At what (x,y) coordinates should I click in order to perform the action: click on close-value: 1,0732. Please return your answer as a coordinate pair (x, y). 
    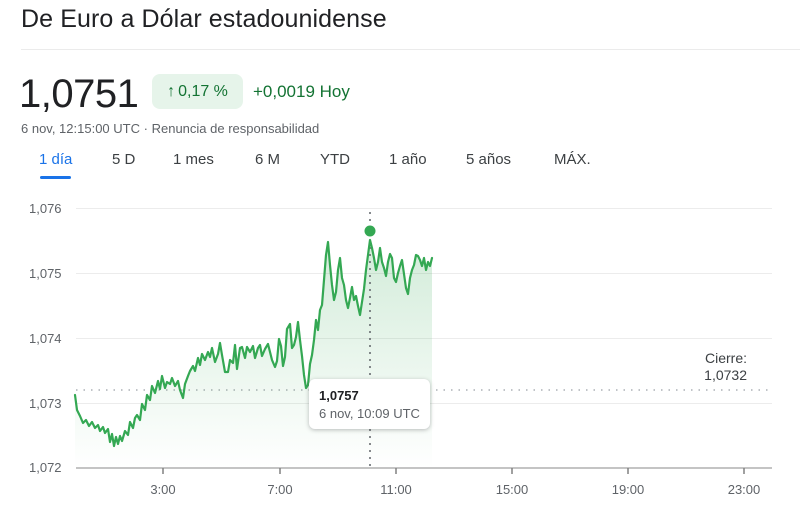
    Looking at the image, I should click on (725, 375).